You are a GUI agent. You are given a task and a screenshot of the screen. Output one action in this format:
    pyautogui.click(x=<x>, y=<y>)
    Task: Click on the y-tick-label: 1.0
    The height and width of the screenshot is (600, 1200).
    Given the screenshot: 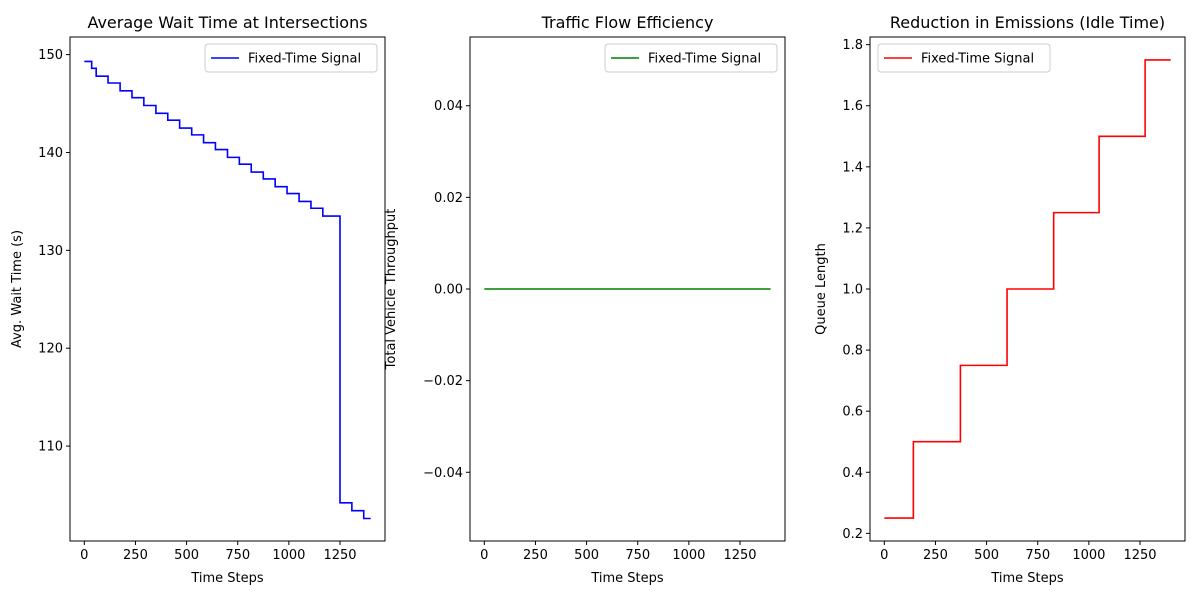 What is the action you would take?
    pyautogui.click(x=852, y=290)
    